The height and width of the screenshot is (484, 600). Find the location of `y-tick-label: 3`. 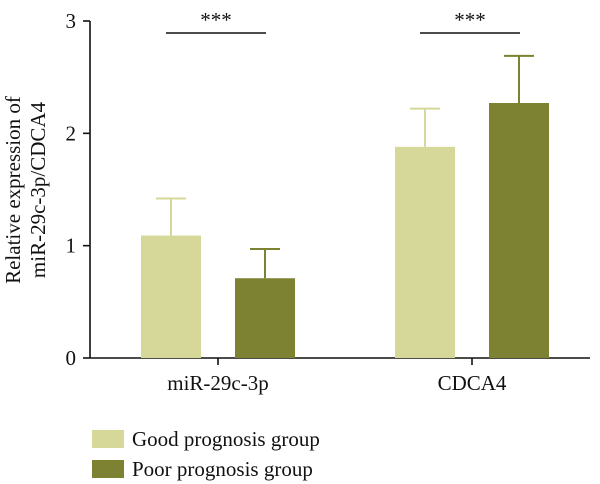

y-tick-label: 3 is located at coordinates (71, 21).